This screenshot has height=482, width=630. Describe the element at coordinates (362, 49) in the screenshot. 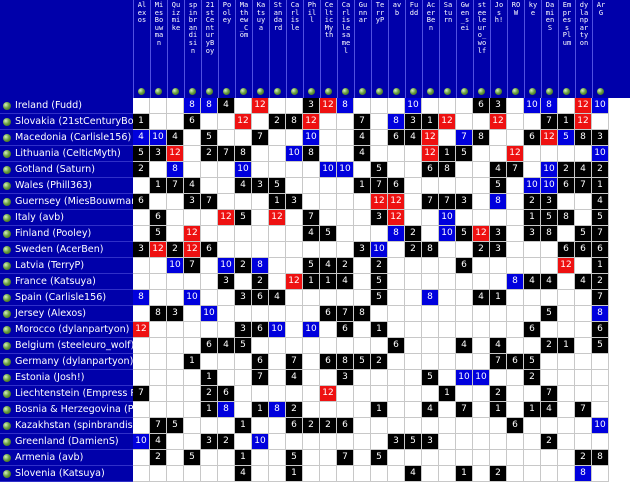

I see `column-header: Gunnar` at that location.